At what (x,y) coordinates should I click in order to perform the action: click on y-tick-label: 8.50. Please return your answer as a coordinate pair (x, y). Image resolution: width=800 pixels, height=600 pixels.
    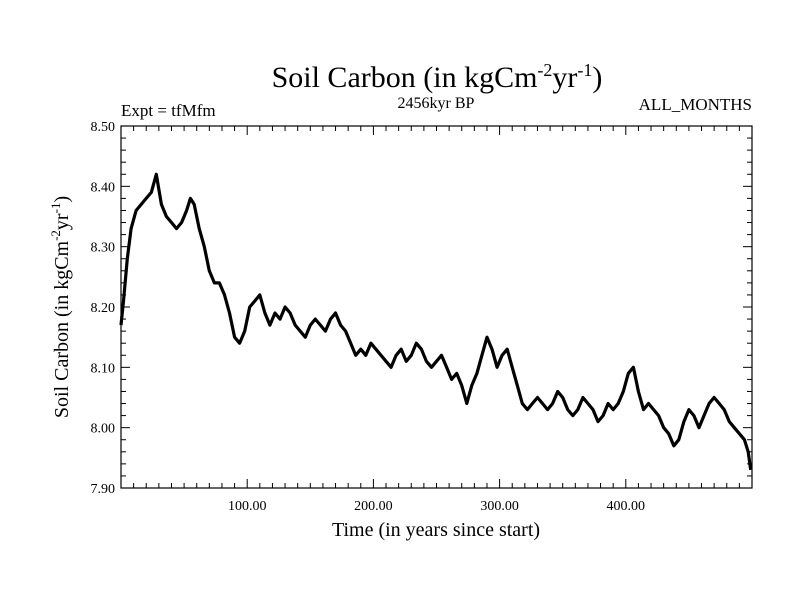
    Looking at the image, I should click on (103, 127).